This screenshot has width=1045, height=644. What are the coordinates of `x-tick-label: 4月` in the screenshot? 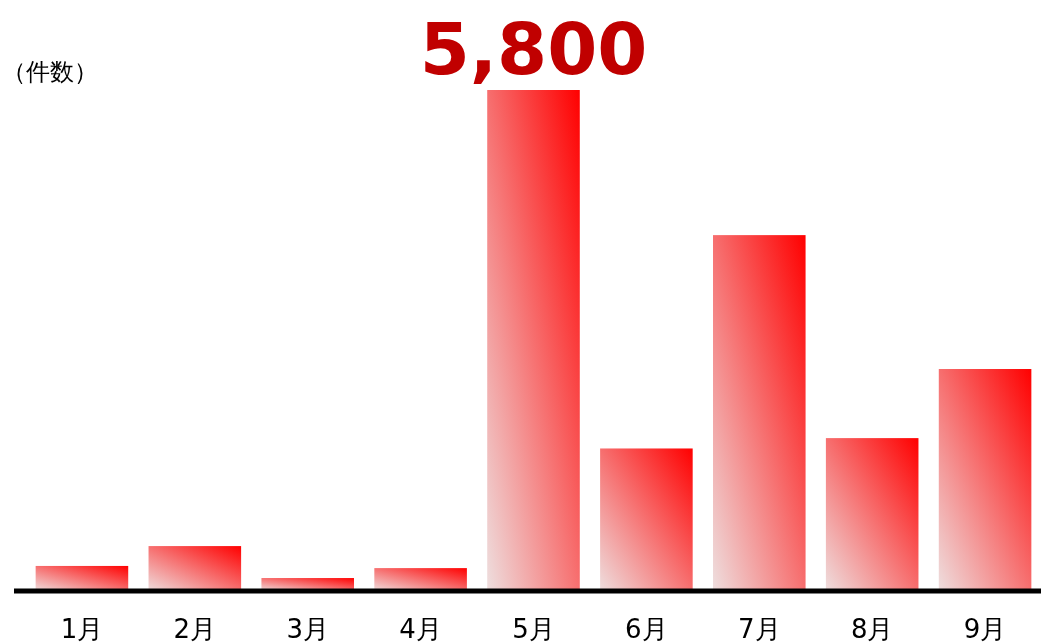 It's located at (420, 629).